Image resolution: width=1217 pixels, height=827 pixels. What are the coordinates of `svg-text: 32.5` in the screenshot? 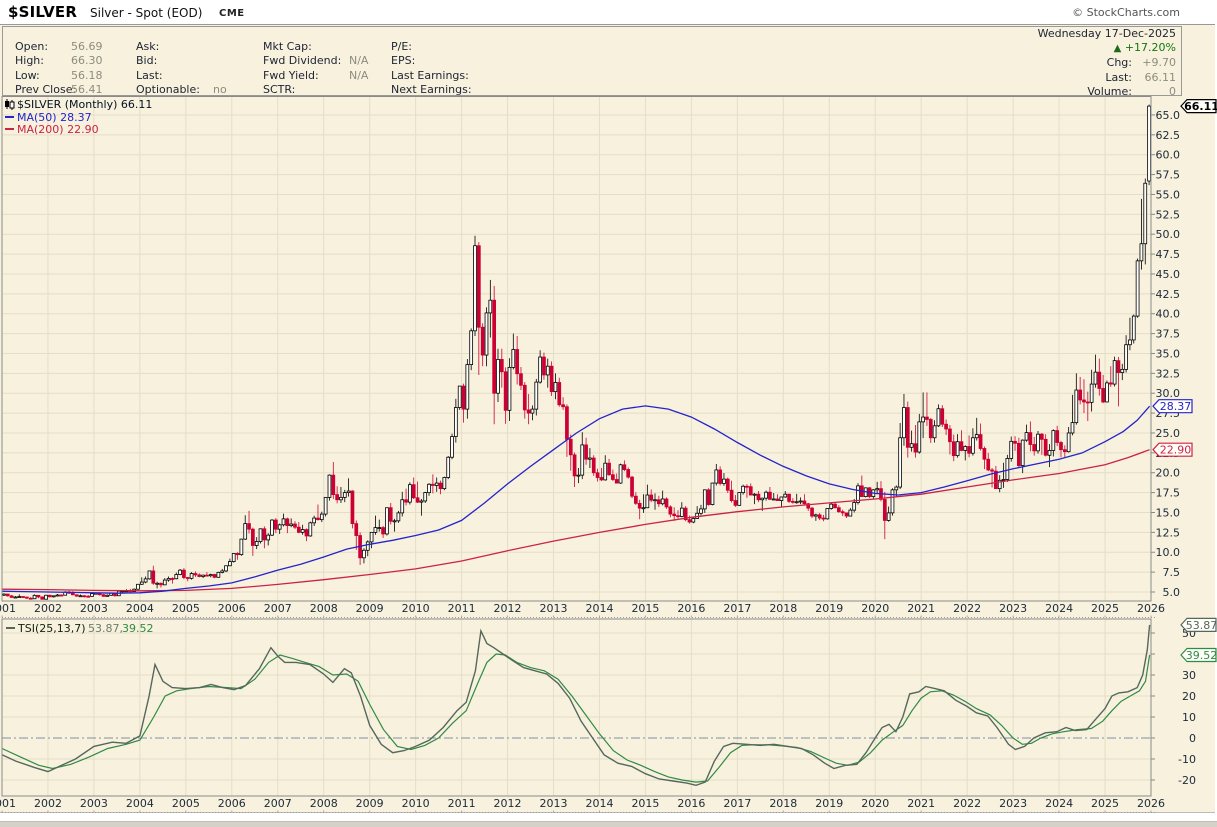 It's located at (1168, 373).